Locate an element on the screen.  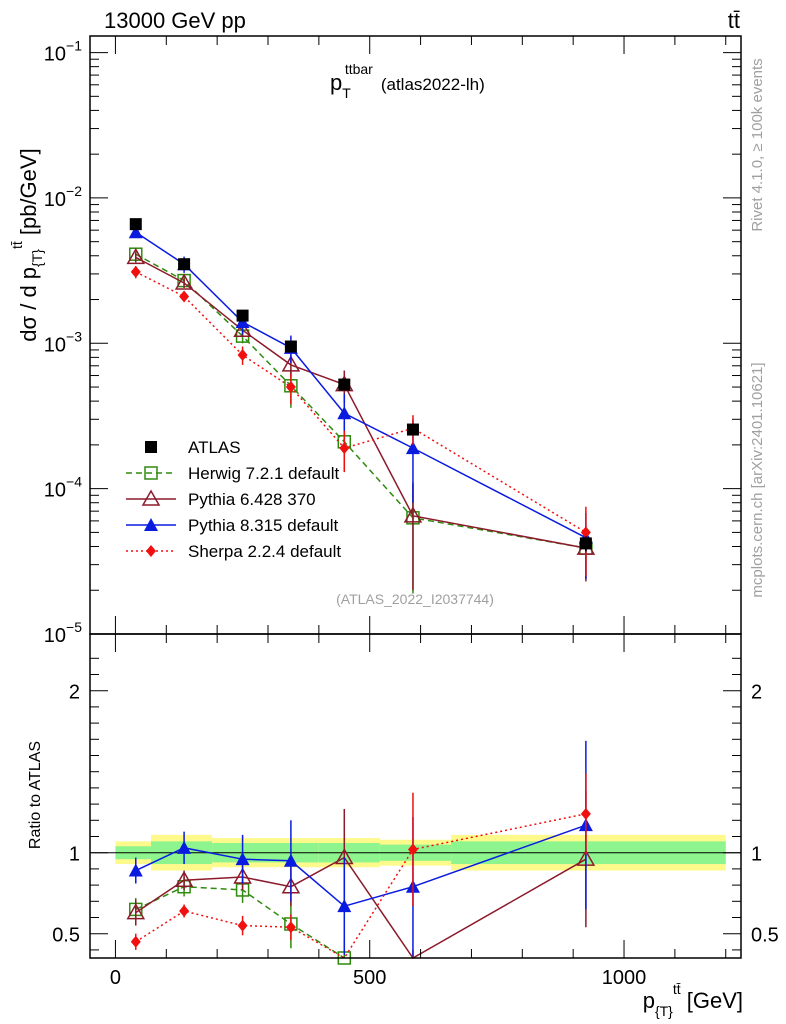
plot-title-sup: ttbar is located at coordinates (359, 69).